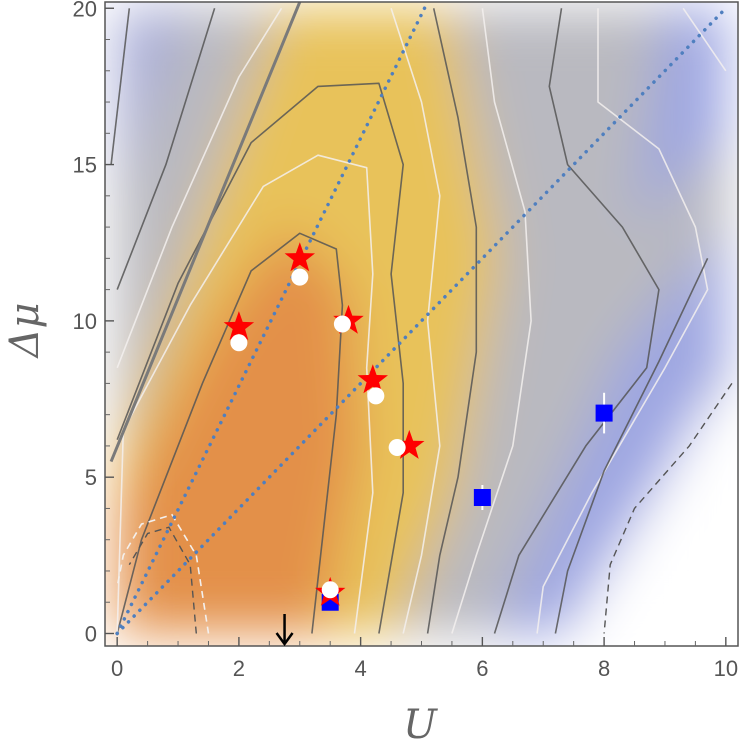 This screenshot has width=750, height=753. I want to click on y-tick-label: 10, so click(85, 321).